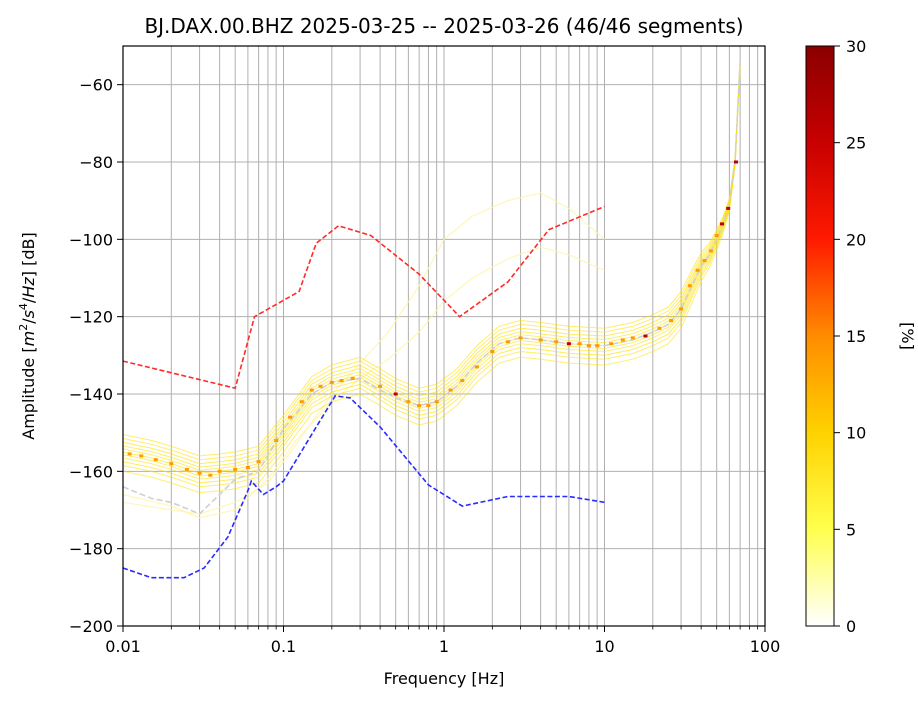 This screenshot has width=918, height=704. I want to click on x-axis-label: Frequency [Hz], so click(444, 678).